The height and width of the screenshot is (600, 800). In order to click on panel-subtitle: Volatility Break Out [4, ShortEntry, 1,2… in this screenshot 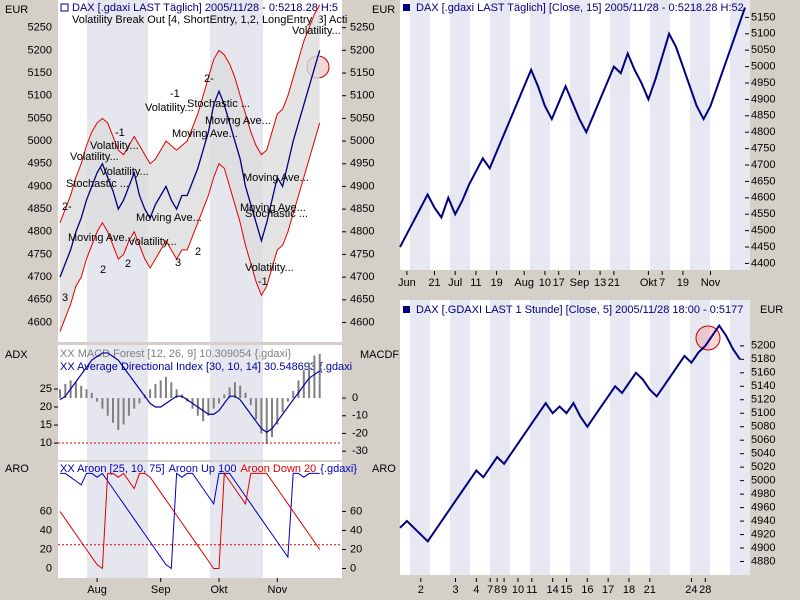, I will do `click(209, 20)`.